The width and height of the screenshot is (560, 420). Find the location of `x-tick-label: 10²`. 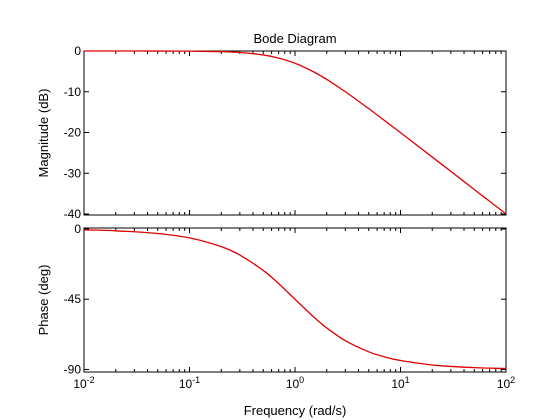

x-tick-label: 10² is located at coordinates (506, 383).